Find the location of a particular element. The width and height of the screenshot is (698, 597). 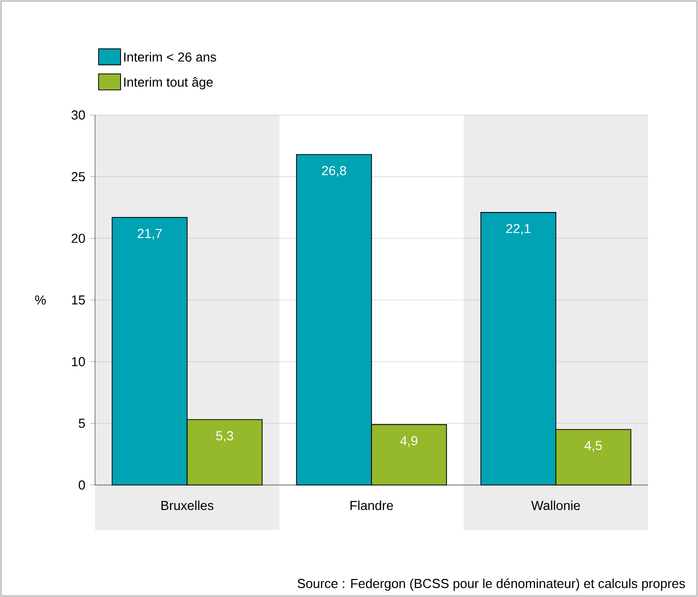

y-axis-title: % is located at coordinates (40, 300).